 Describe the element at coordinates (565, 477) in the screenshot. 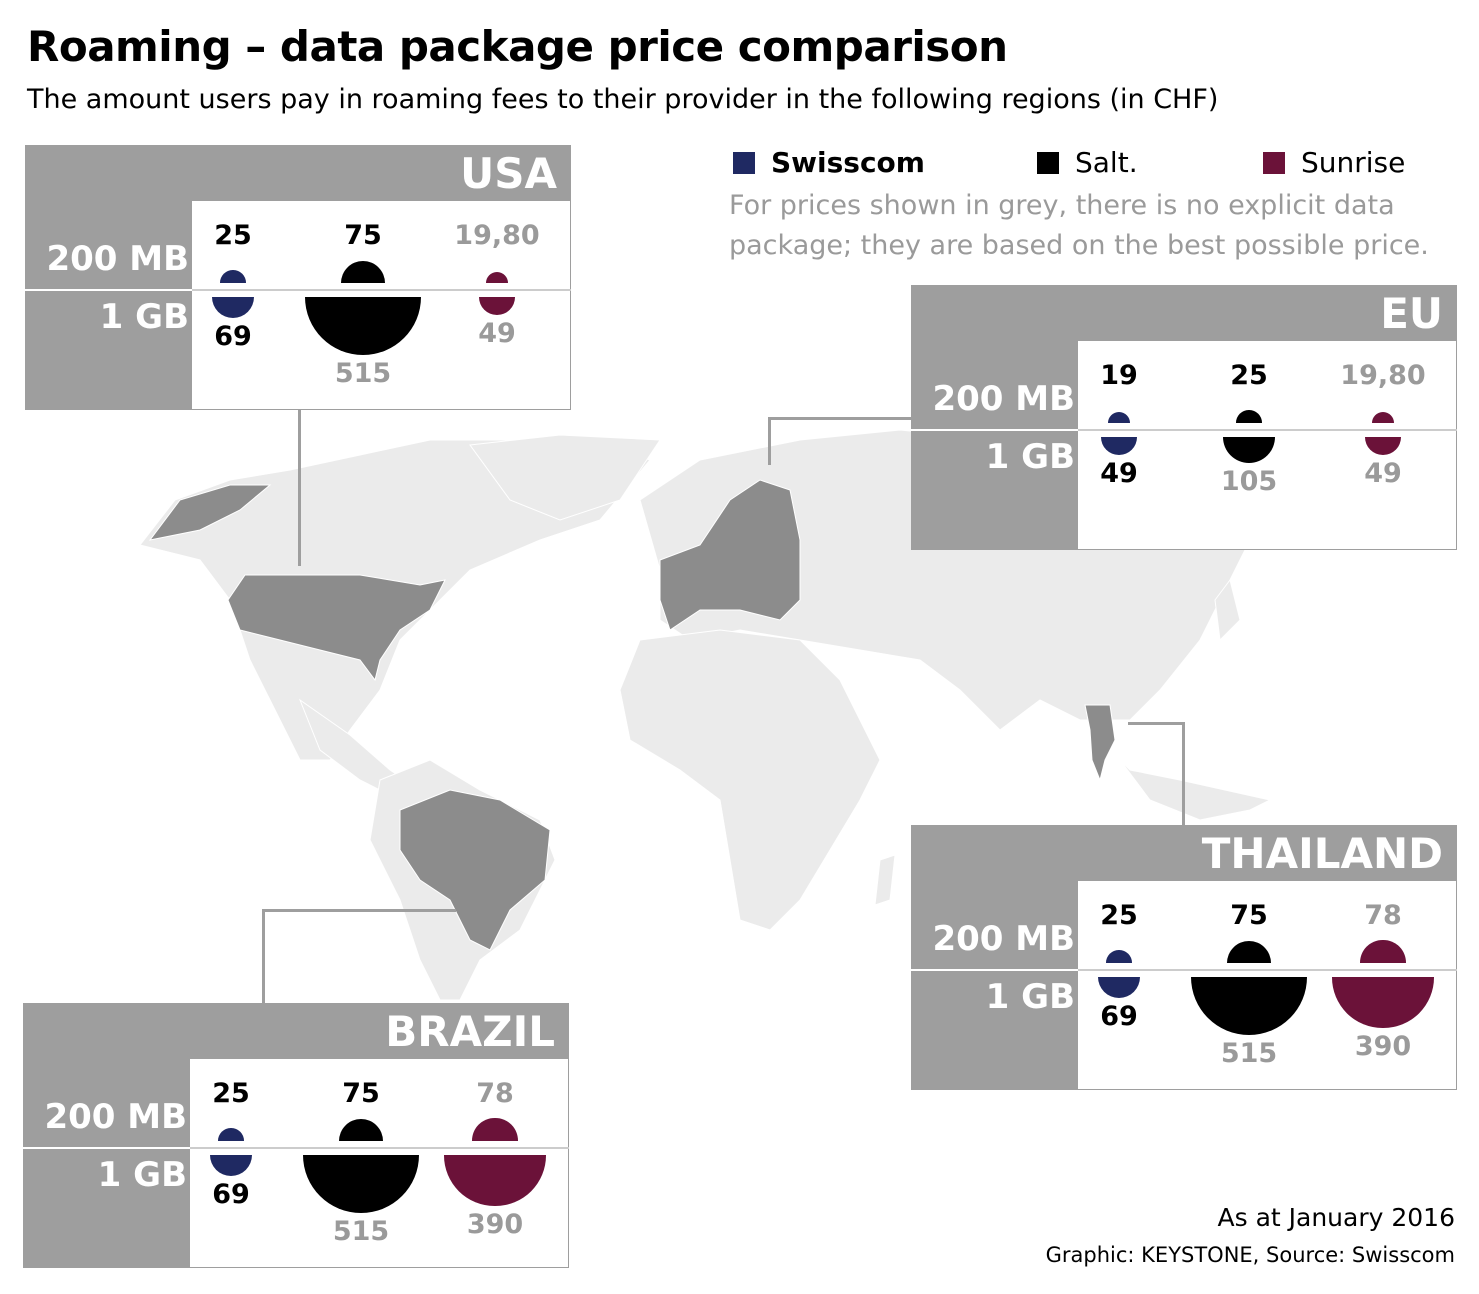

I see `map-greenland` at that location.